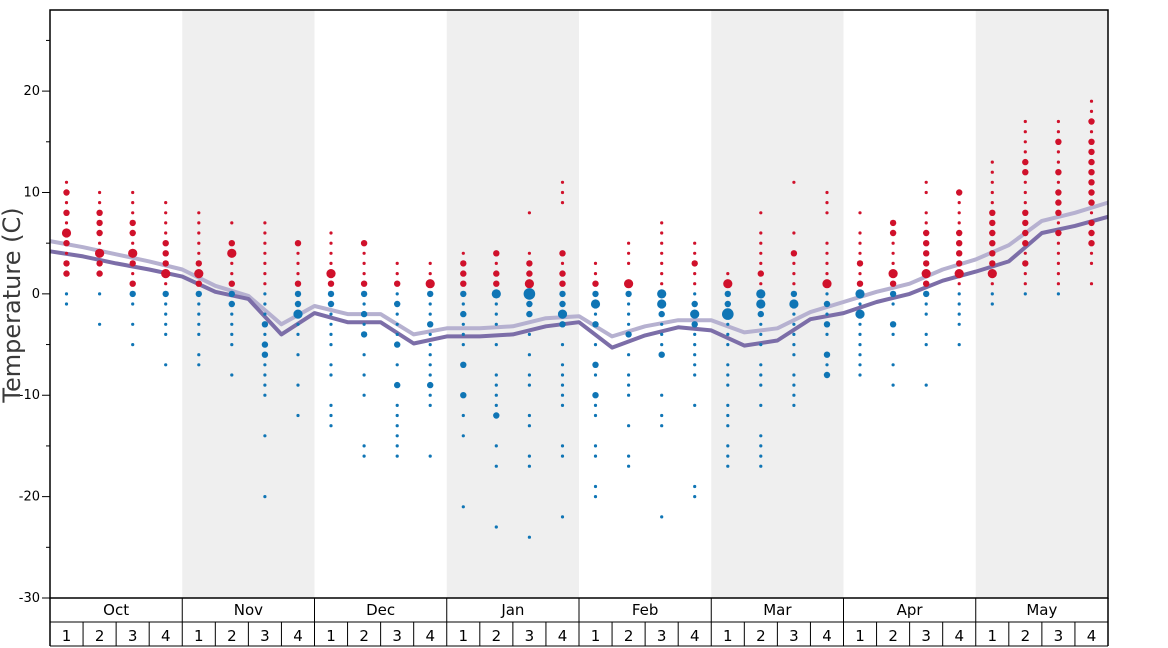 The image size is (1168, 648). I want to click on shaded-month-band, so click(248, 304).